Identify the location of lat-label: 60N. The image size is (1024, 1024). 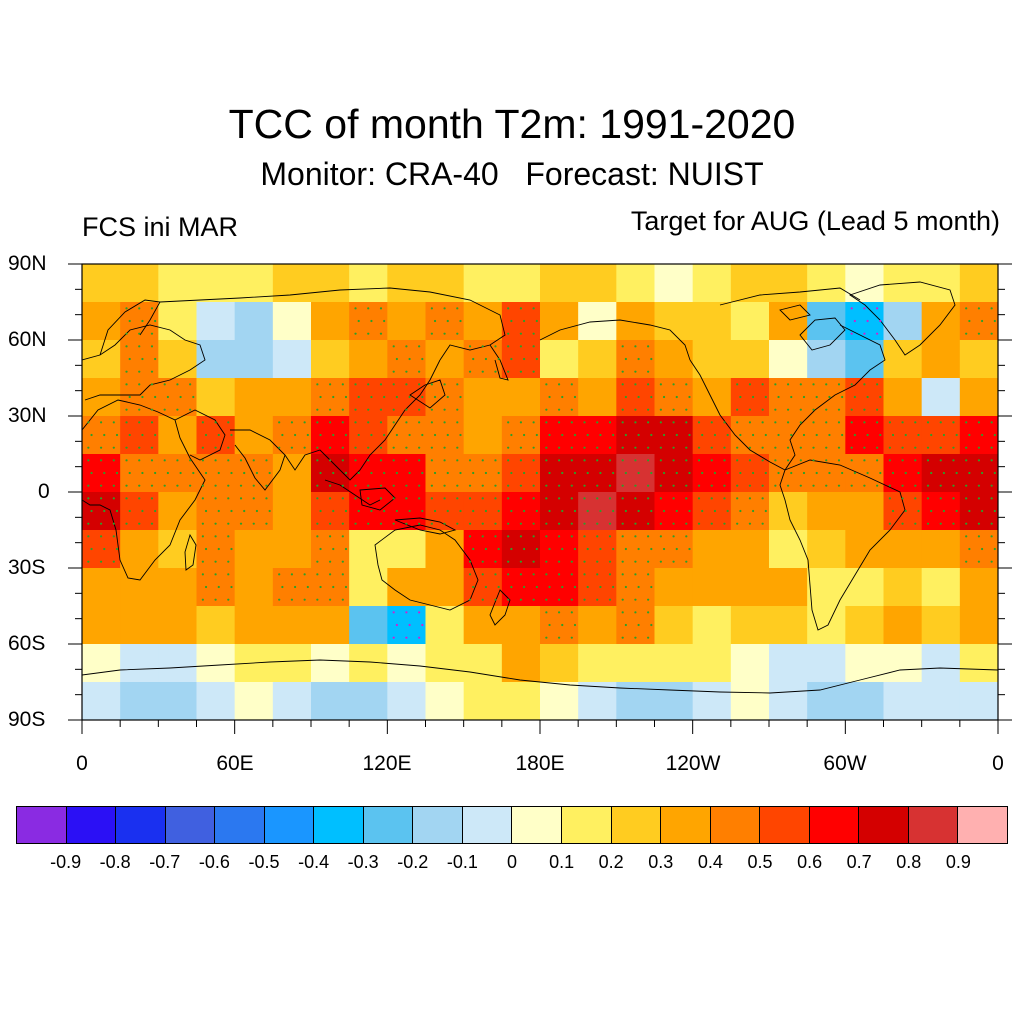
(27, 339).